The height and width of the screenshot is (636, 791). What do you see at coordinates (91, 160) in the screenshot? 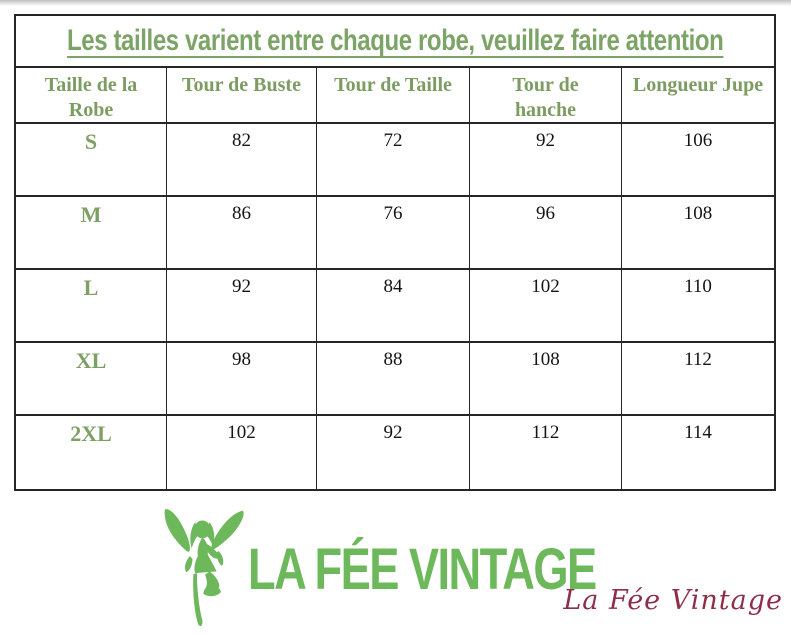
I see `size-label-s: S` at bounding box center [91, 160].